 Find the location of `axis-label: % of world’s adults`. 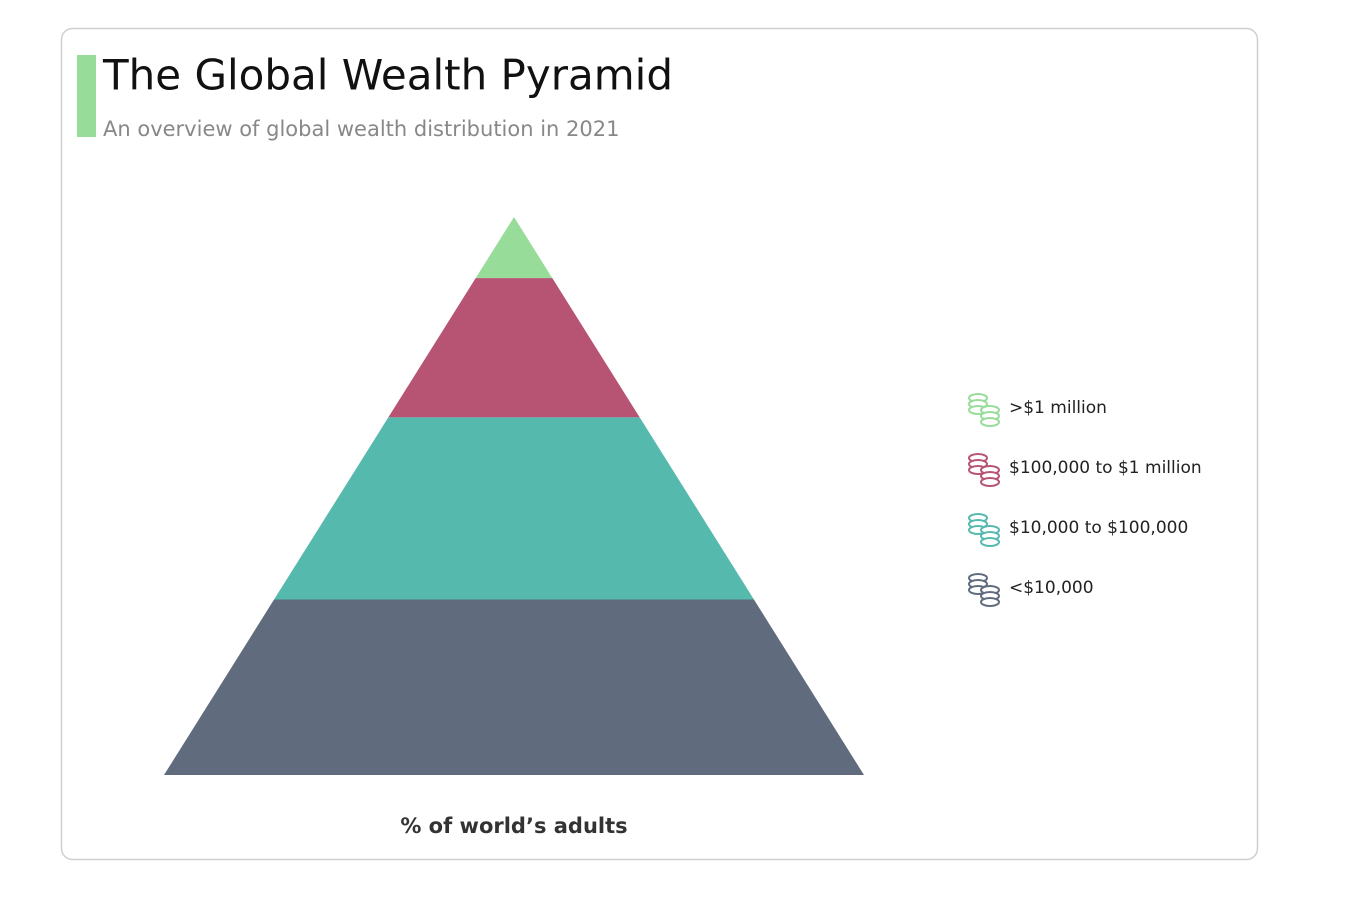

axis-label: % of world’s adults is located at coordinates (513, 826).